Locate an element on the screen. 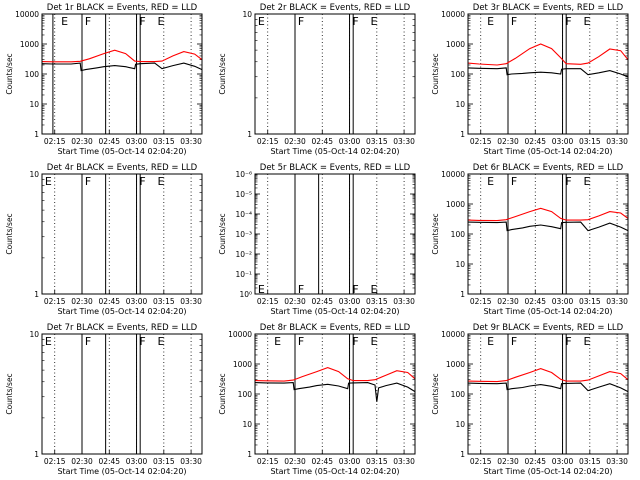 The height and width of the screenshot is (480, 640). y-tick-label: 10⁻⁵ is located at coordinates (243, 194).